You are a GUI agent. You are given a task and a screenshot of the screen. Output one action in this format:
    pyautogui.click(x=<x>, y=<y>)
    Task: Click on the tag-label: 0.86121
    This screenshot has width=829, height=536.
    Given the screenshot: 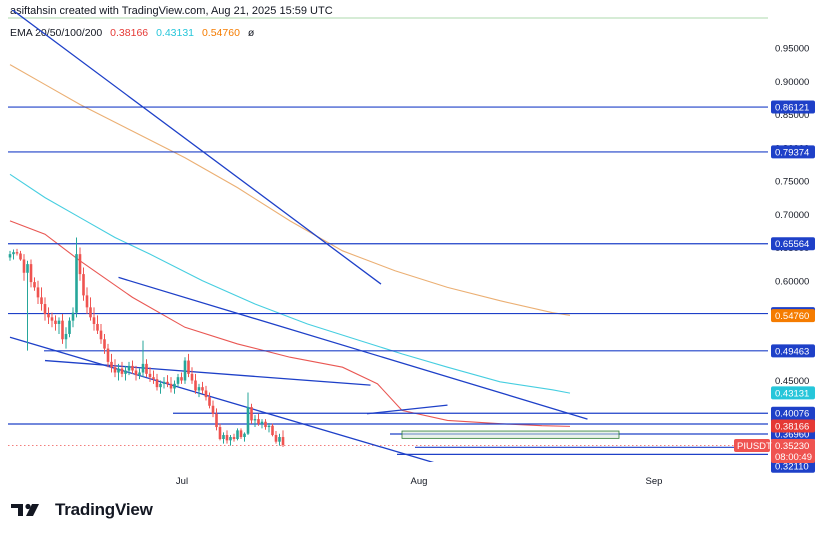 What is the action you would take?
    pyautogui.click(x=792, y=108)
    